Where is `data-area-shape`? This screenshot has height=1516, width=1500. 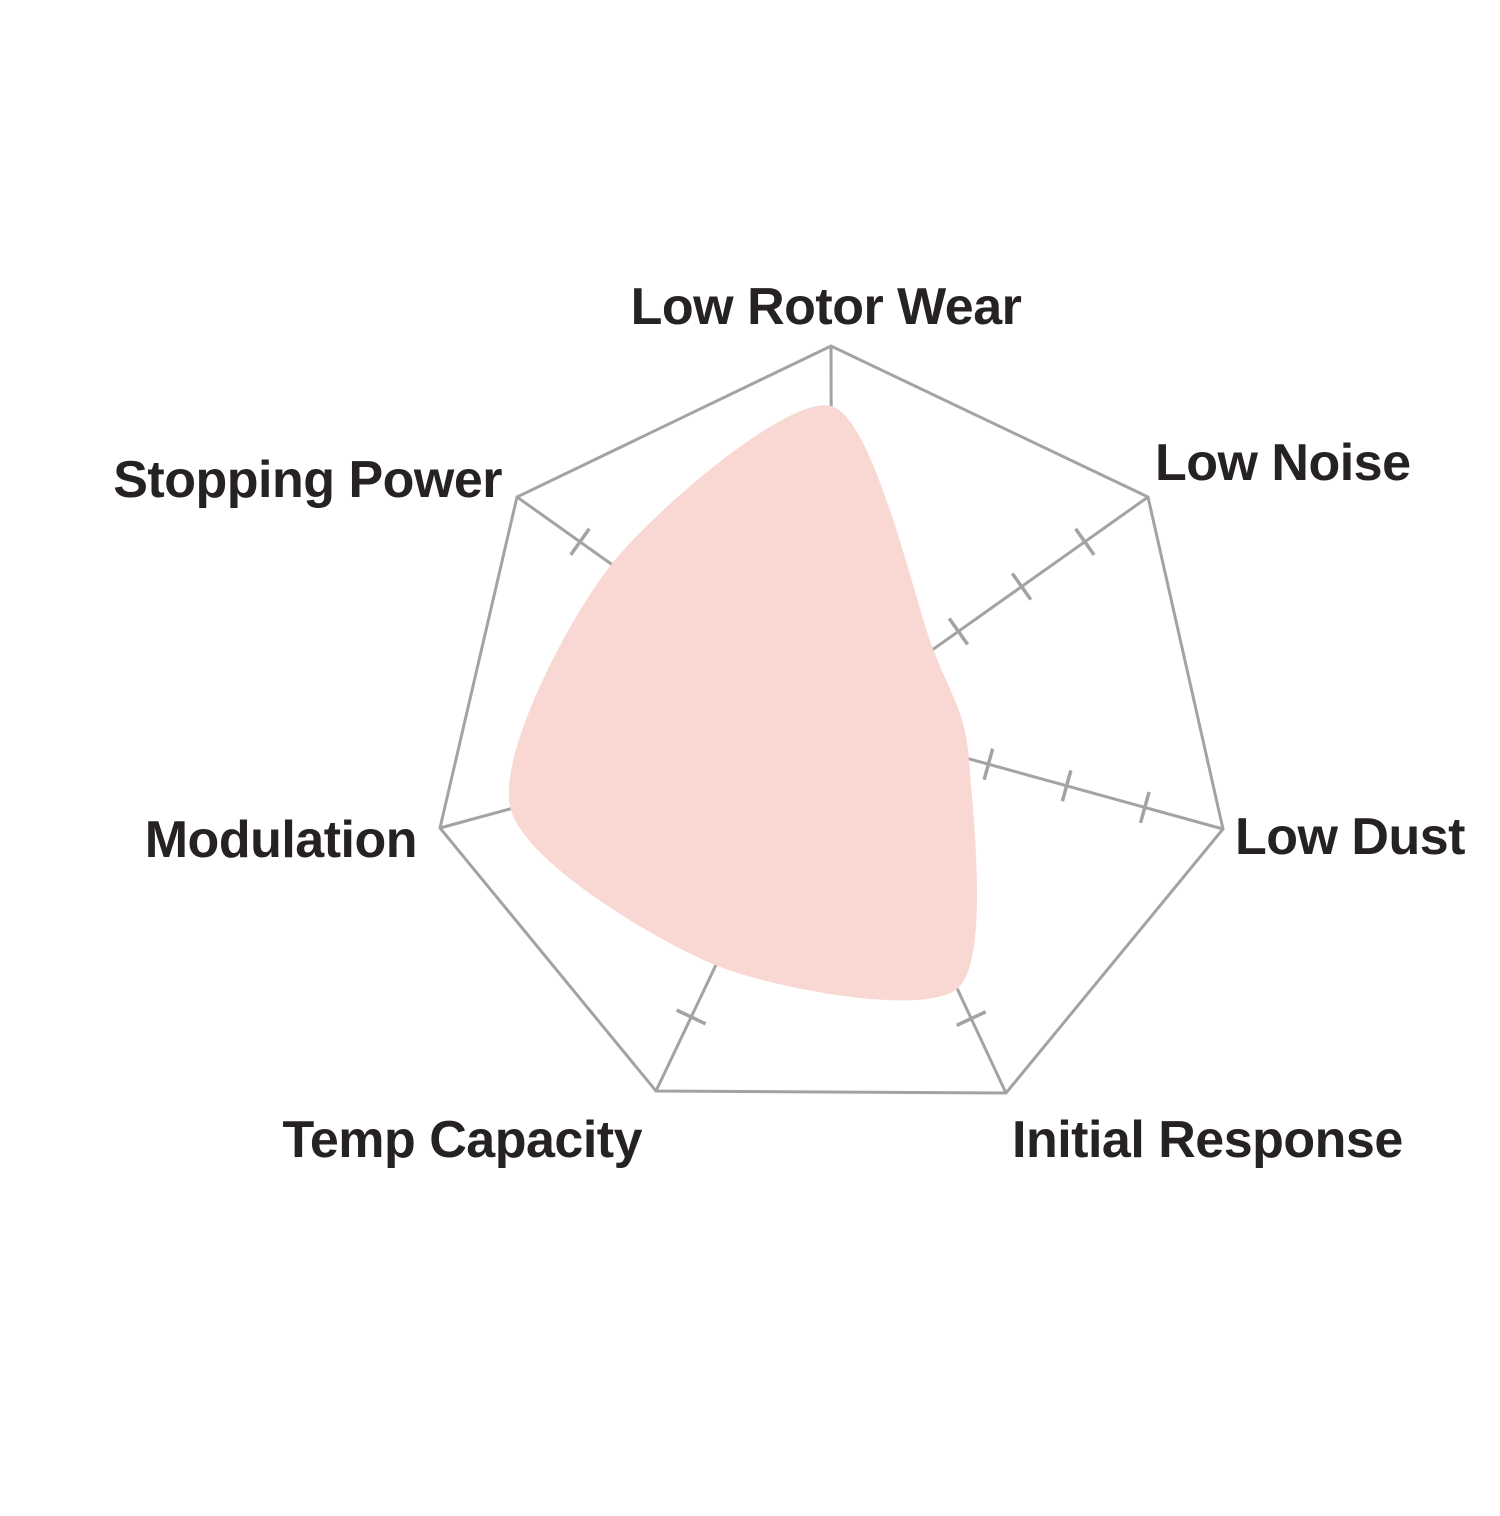
data-area-shape is located at coordinates (743, 702).